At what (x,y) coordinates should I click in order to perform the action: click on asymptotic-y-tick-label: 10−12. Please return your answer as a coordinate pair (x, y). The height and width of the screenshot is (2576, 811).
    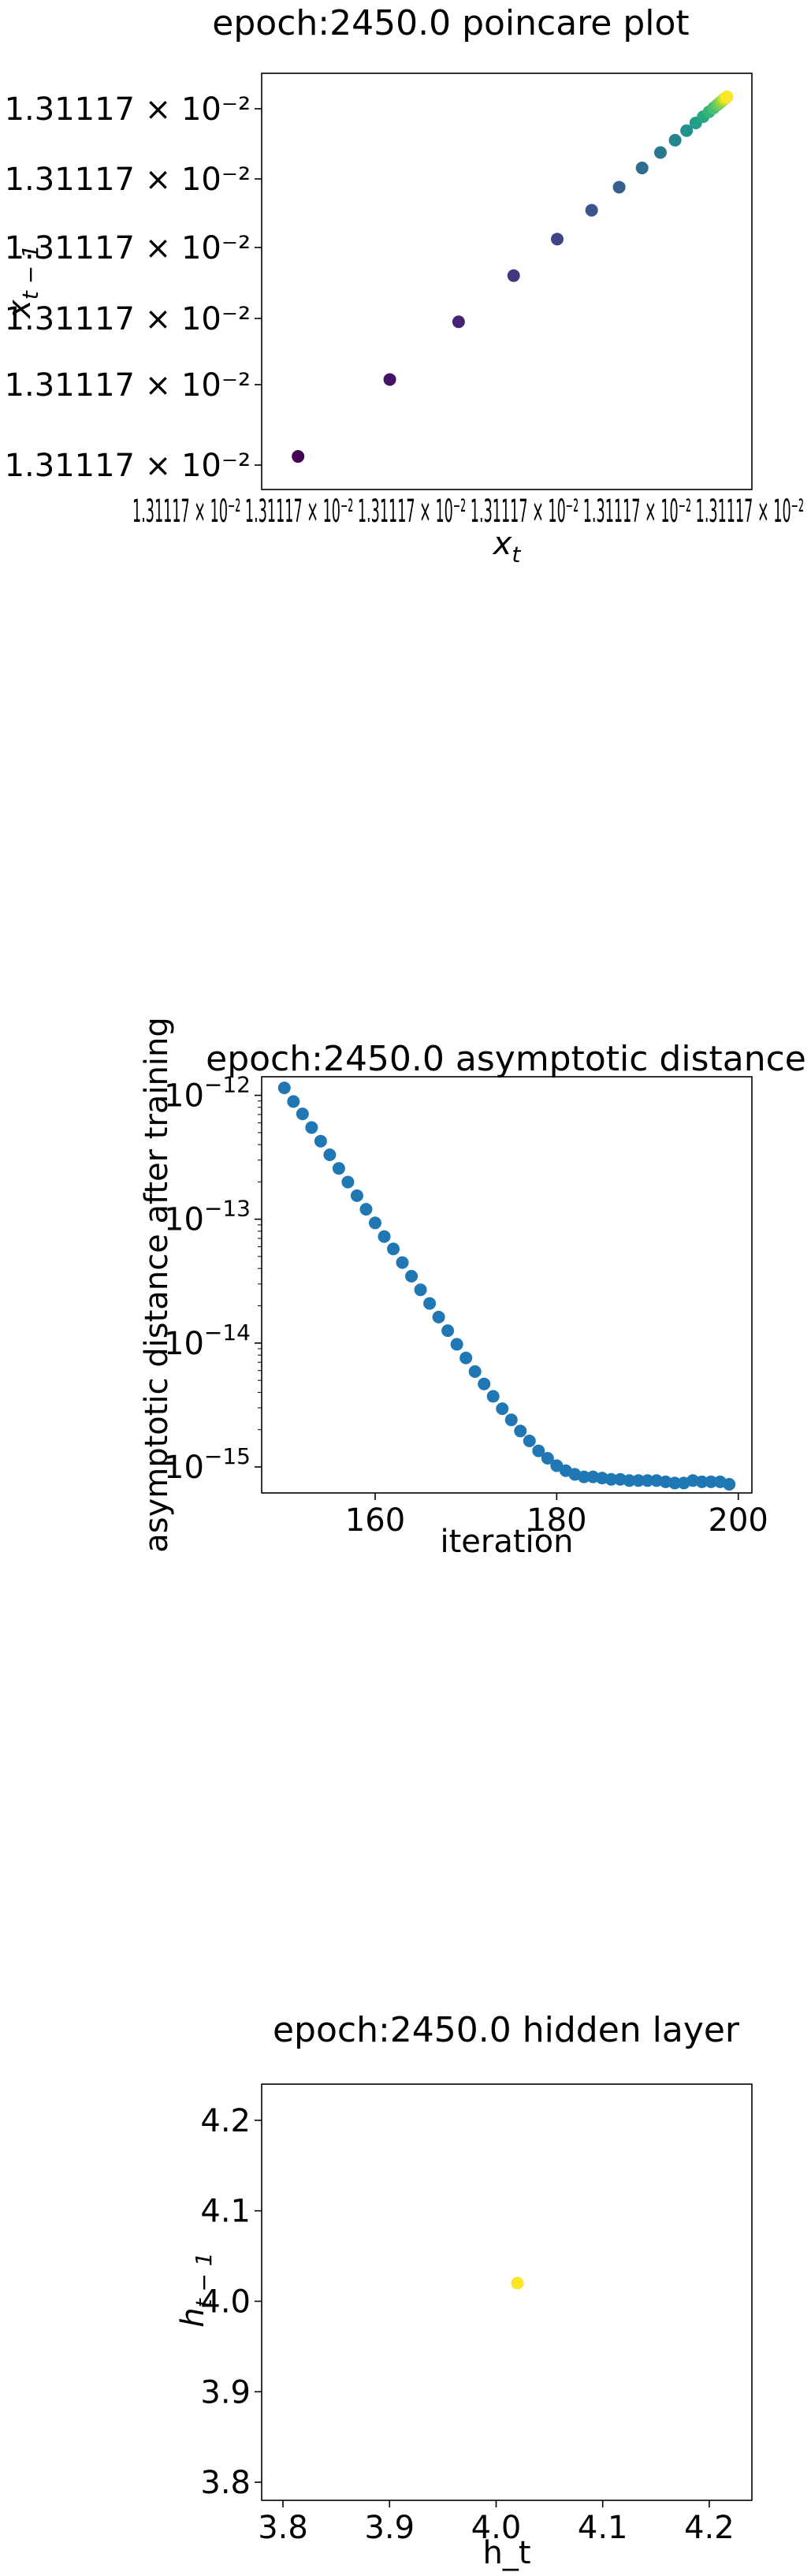
    Looking at the image, I should click on (207, 1093).